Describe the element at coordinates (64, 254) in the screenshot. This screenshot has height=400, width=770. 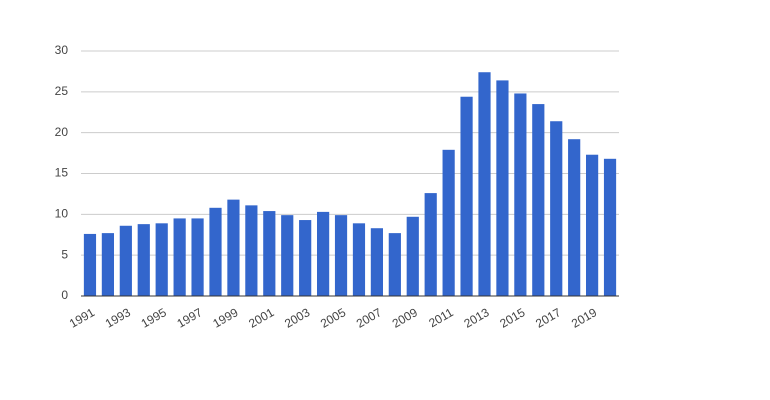
I see `y-tick-label: 5` at that location.